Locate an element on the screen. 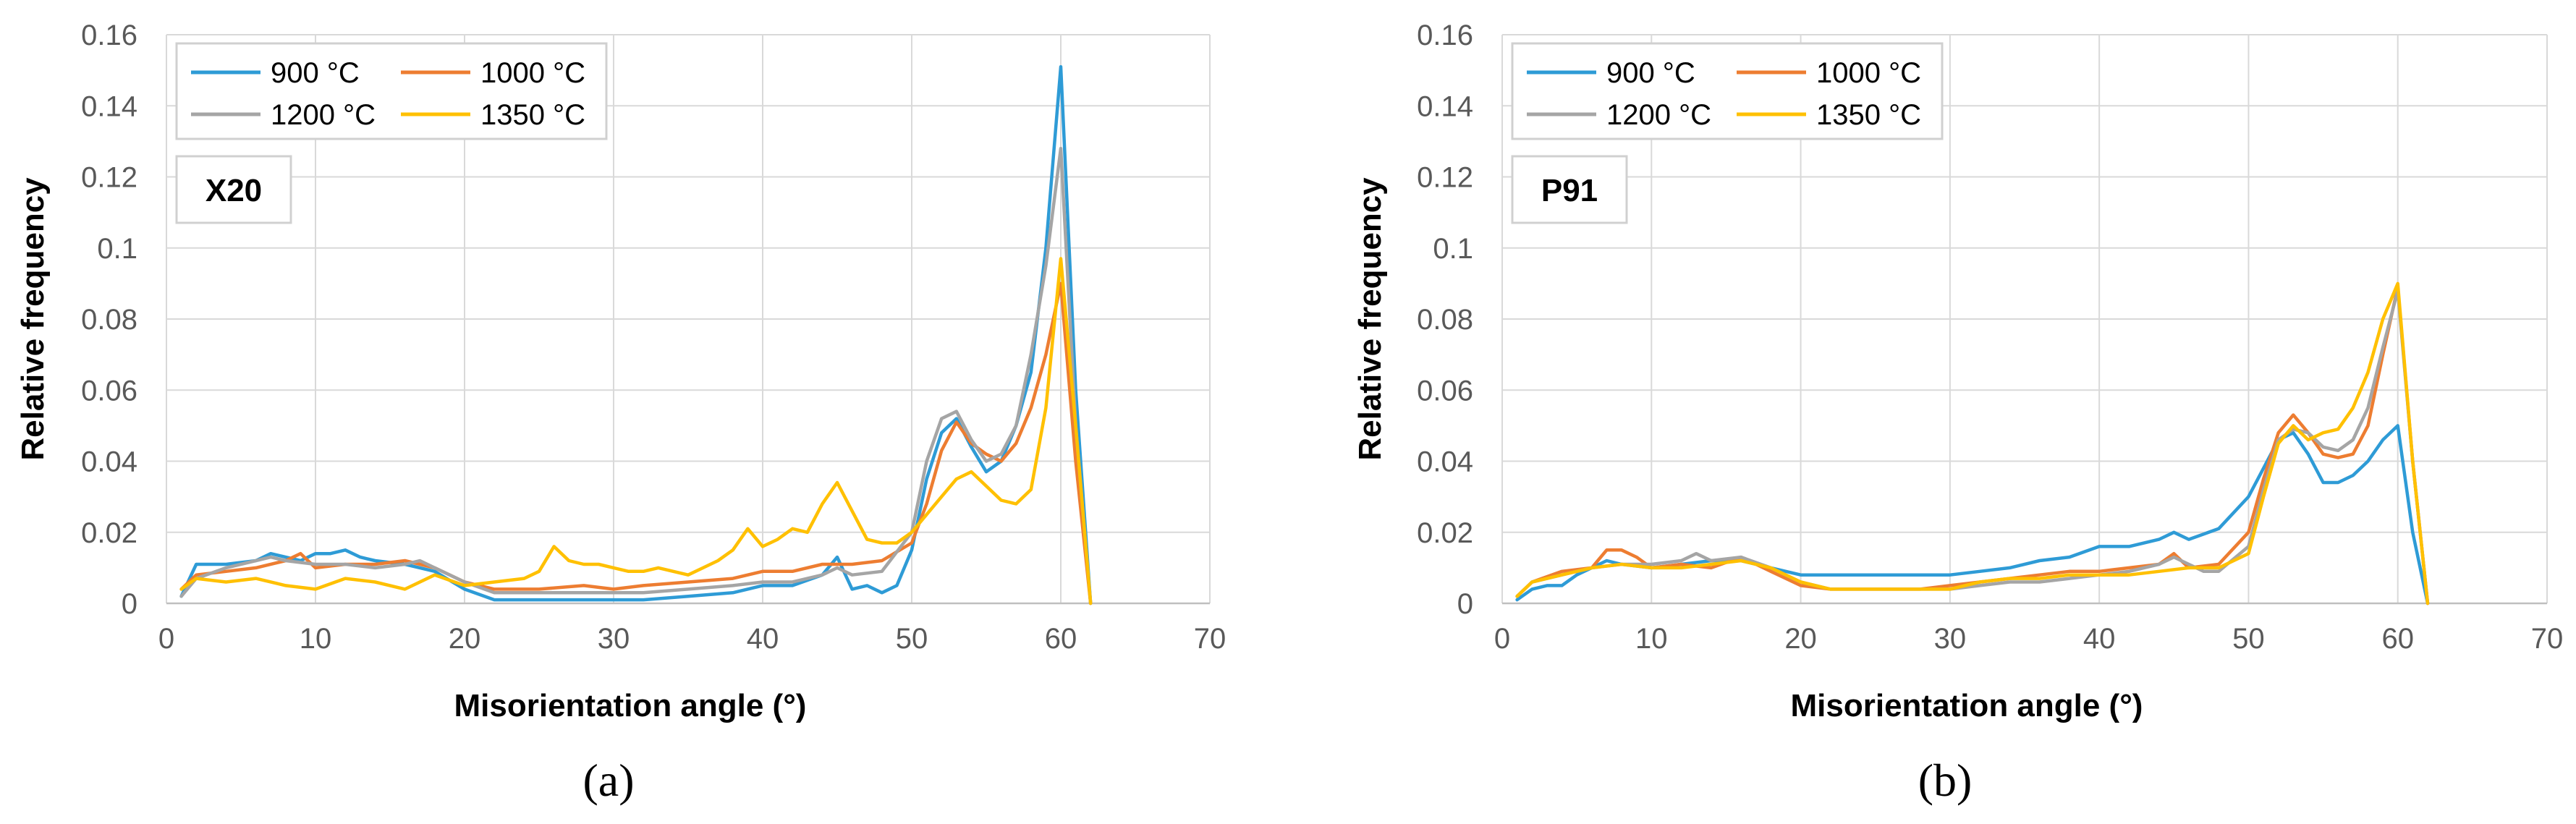 The height and width of the screenshot is (824, 2576). series-line-1200c is located at coordinates (1972, 448).